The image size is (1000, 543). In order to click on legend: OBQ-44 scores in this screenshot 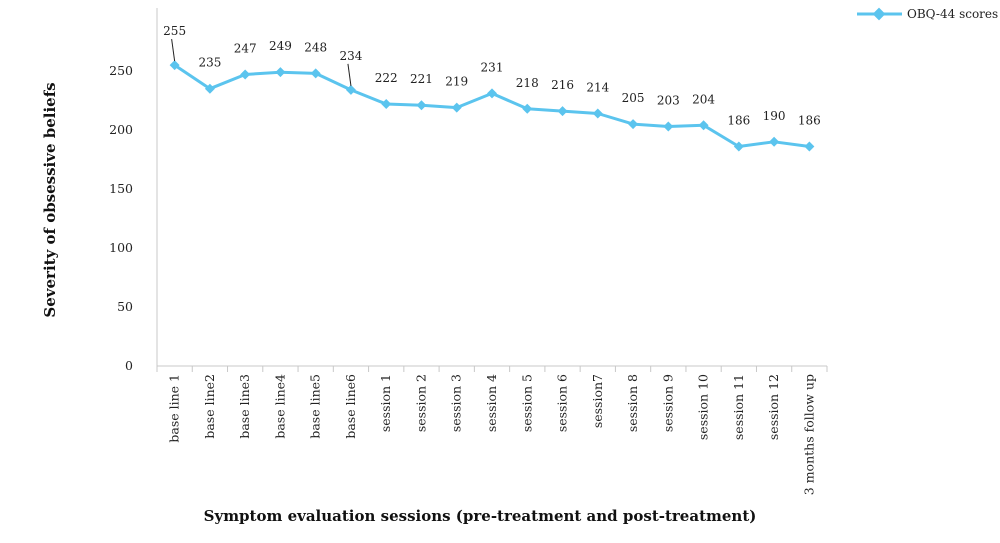, I will do `click(927, 14)`.